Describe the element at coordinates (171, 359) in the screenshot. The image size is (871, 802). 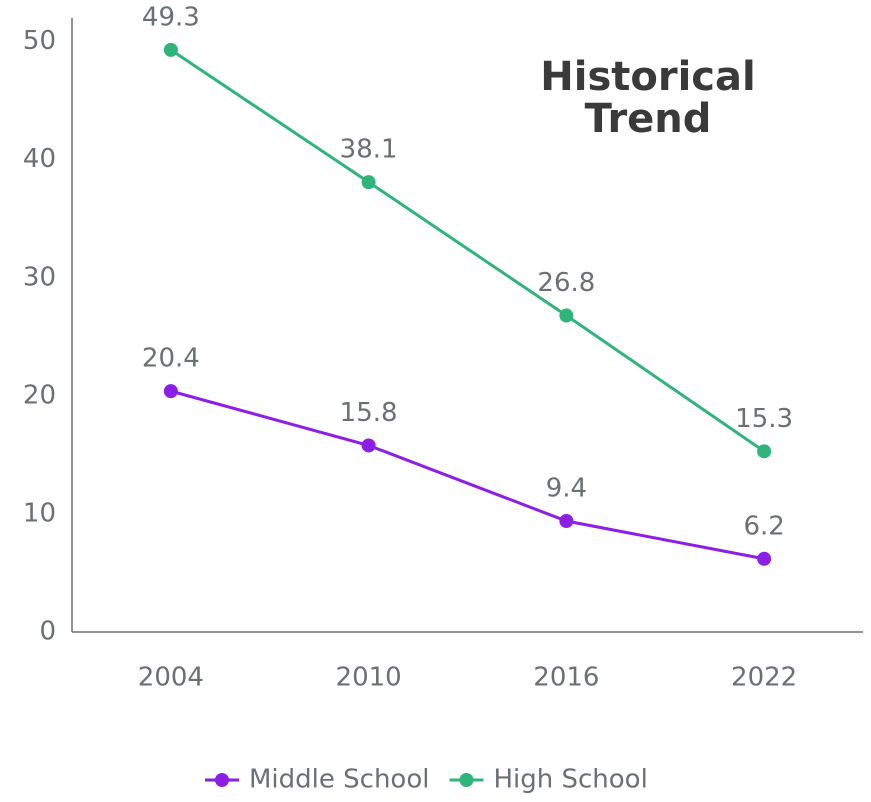
I see `data-label: 20.4` at that location.